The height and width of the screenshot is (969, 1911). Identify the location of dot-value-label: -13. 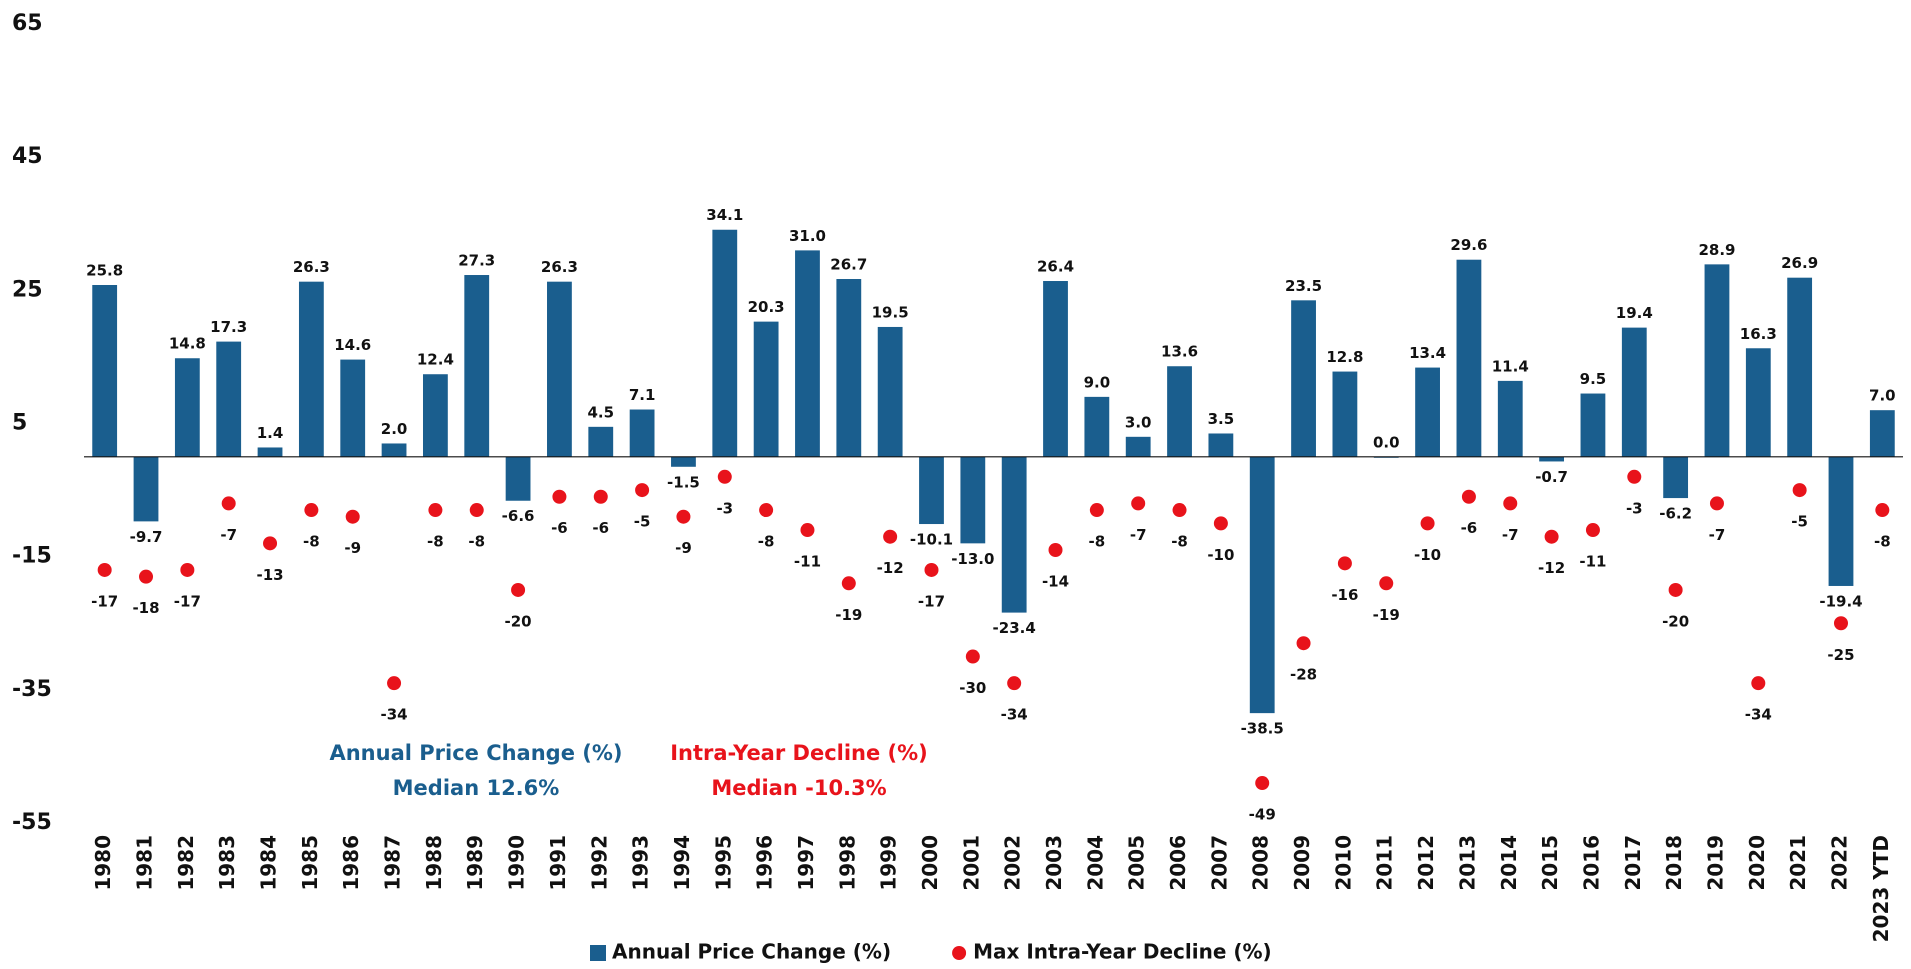
(269, 575).